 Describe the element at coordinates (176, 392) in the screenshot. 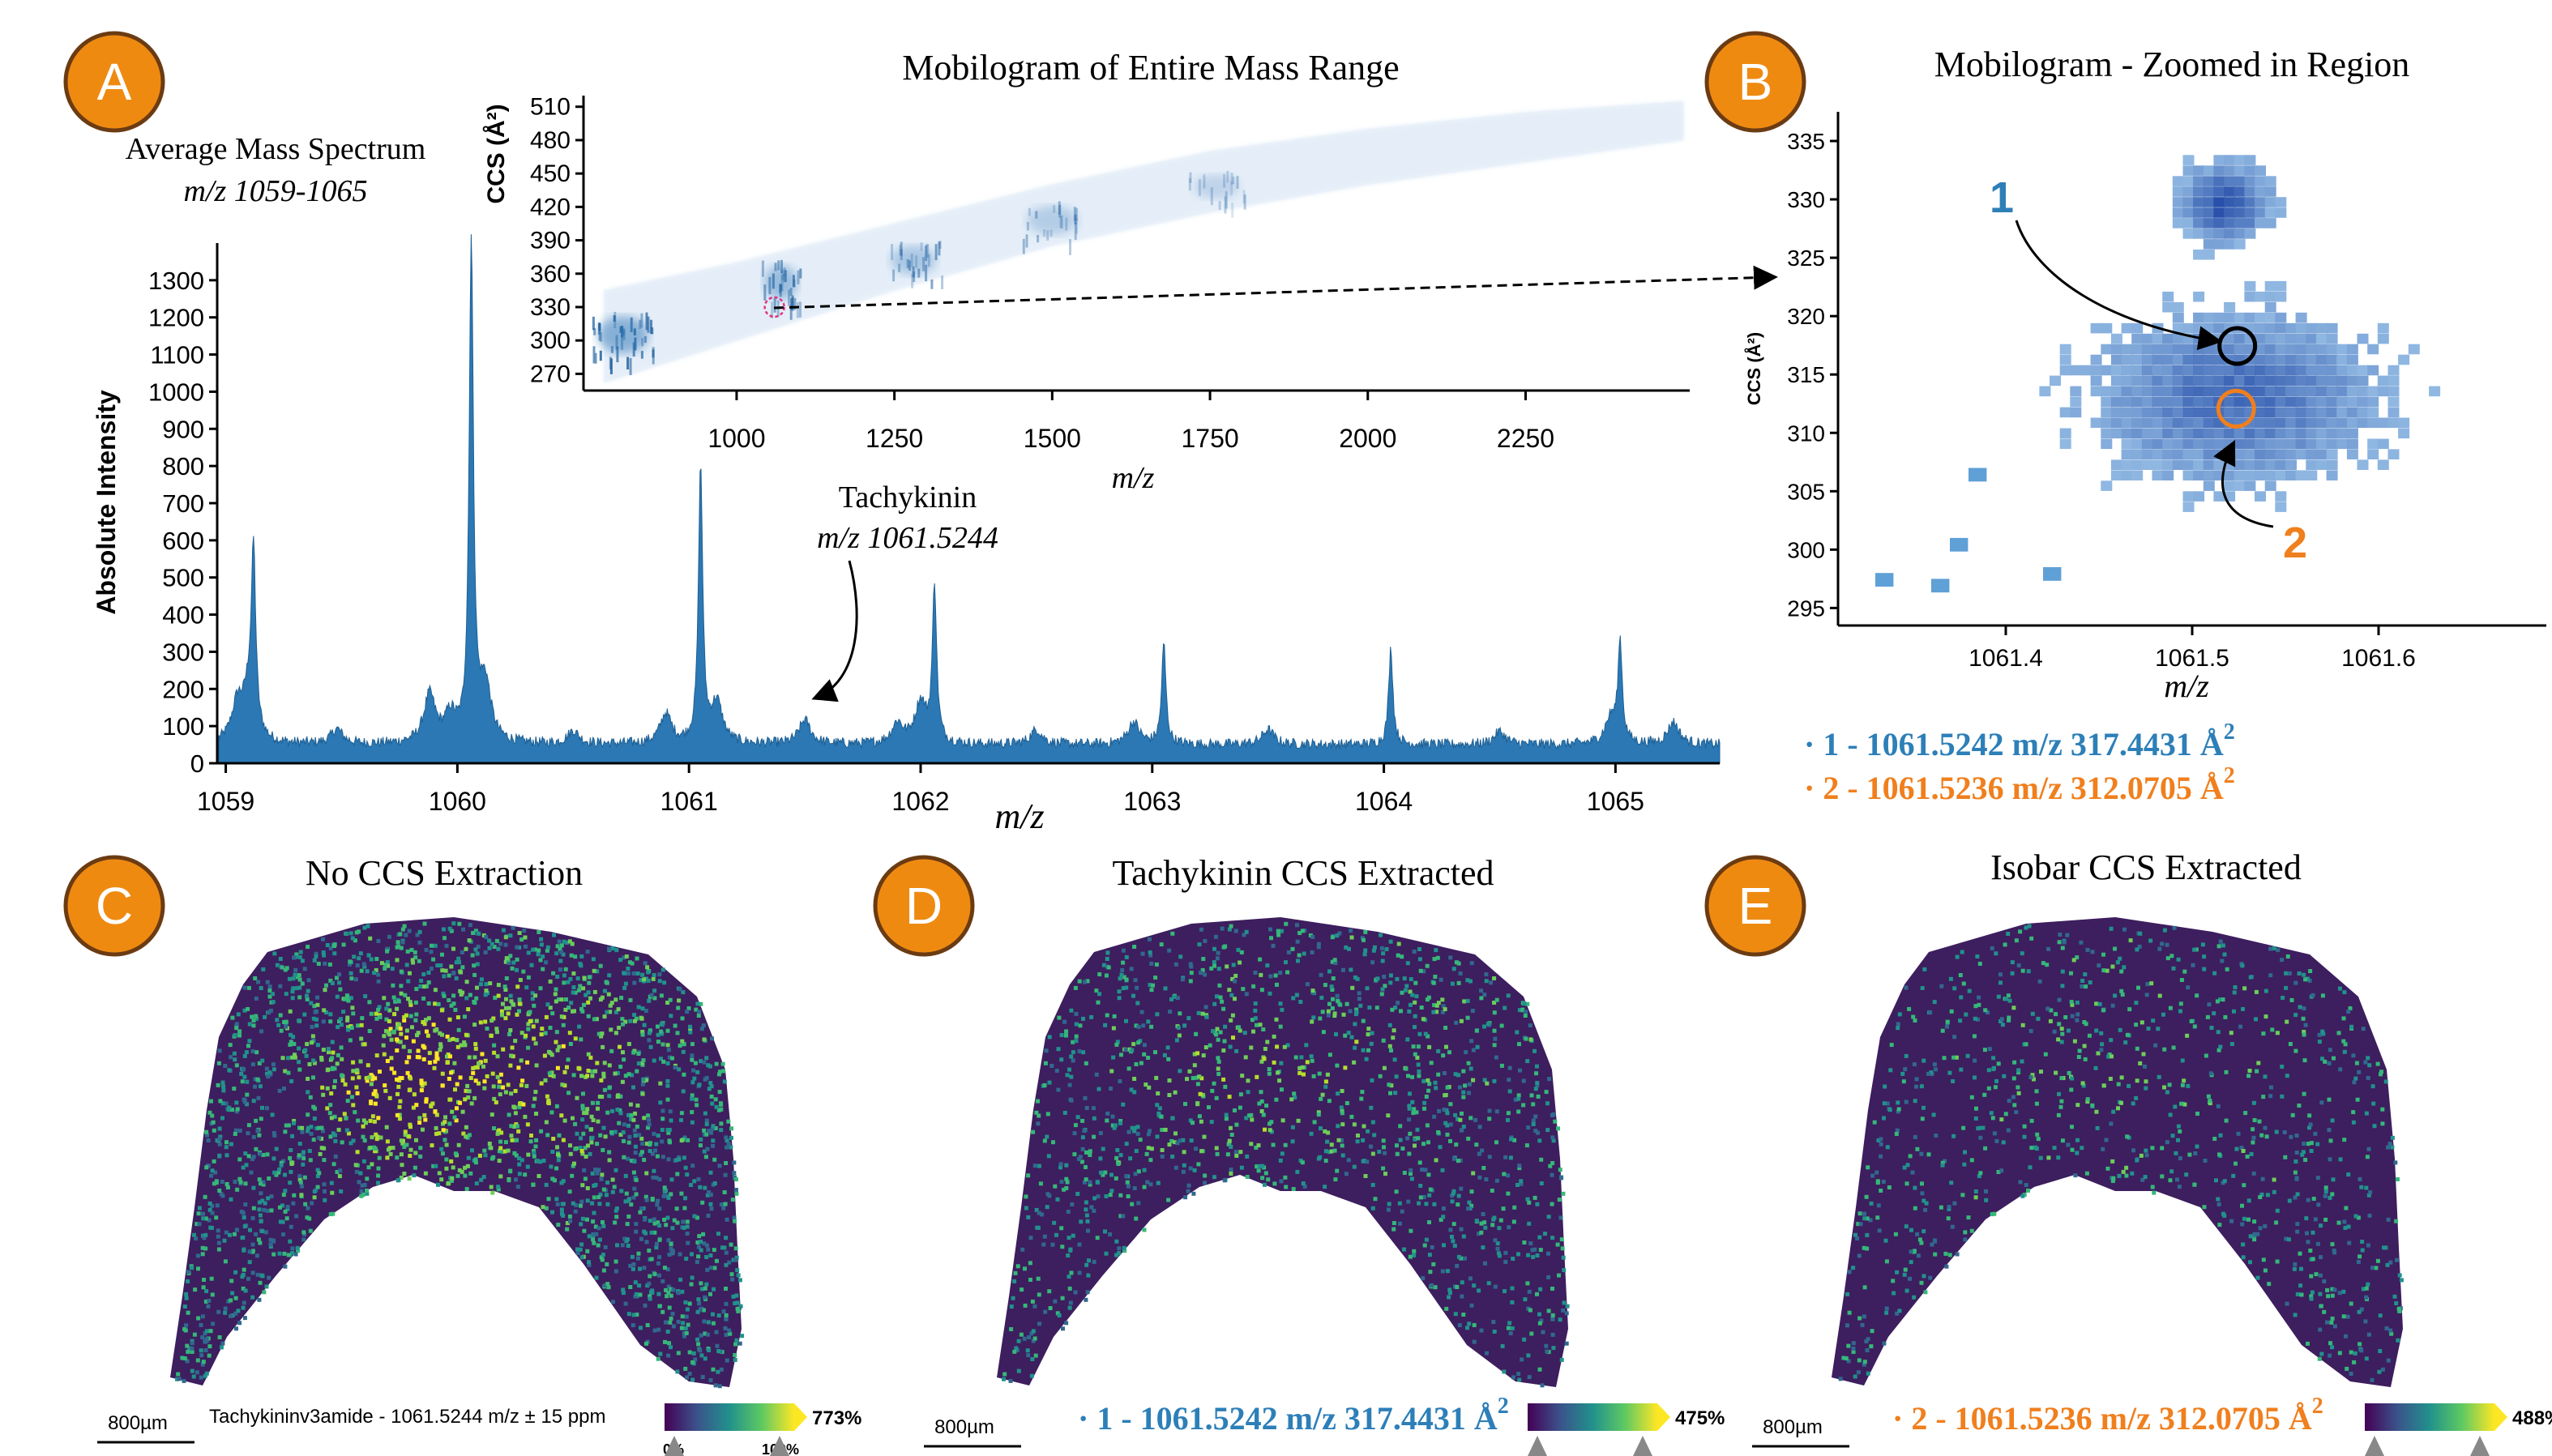

I see `spectrum-y-tick-label: 1000` at that location.